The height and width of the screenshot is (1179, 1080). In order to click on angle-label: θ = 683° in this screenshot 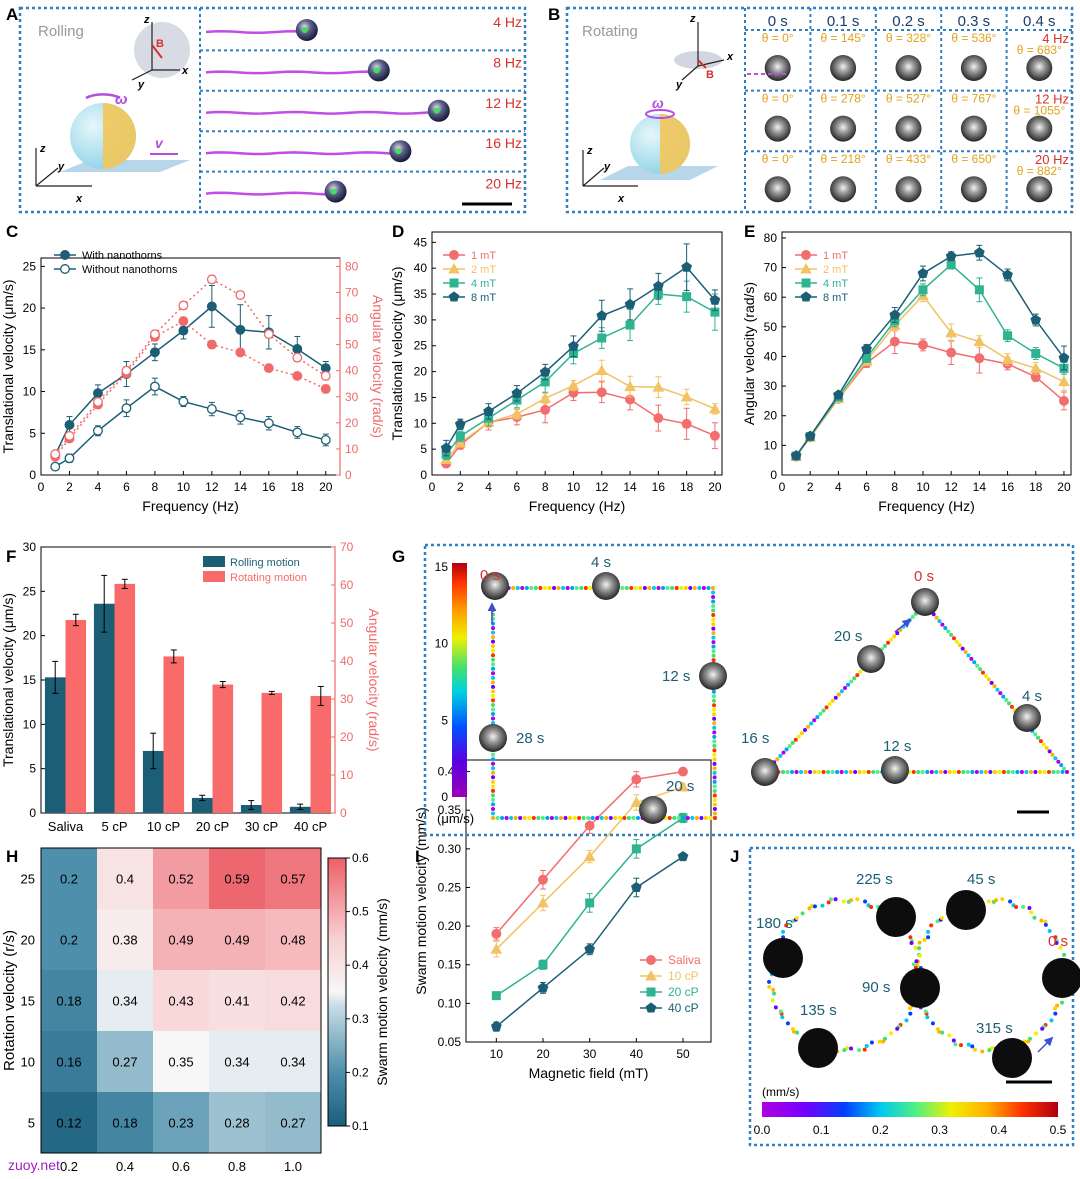, I will do `click(1039, 50)`.